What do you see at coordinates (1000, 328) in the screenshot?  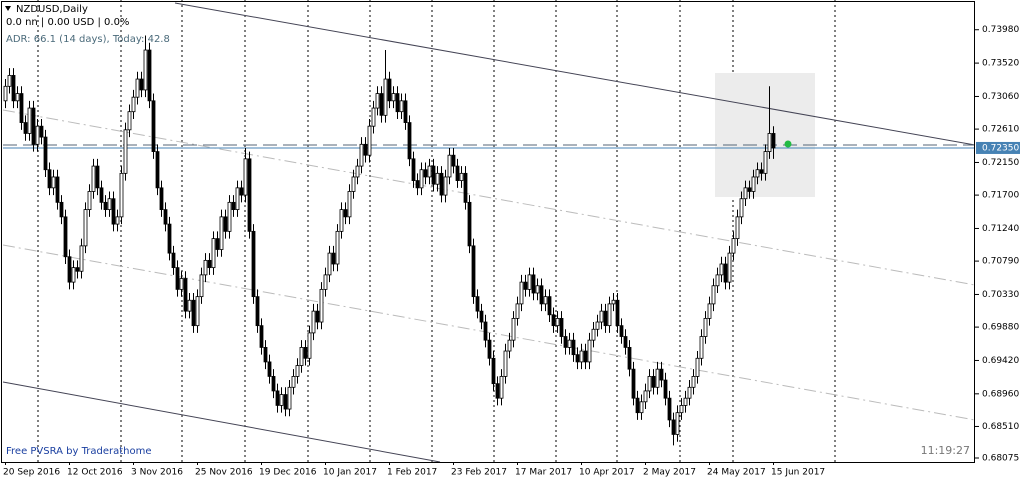 I see `y-tick-label: 0.69880` at bounding box center [1000, 328].